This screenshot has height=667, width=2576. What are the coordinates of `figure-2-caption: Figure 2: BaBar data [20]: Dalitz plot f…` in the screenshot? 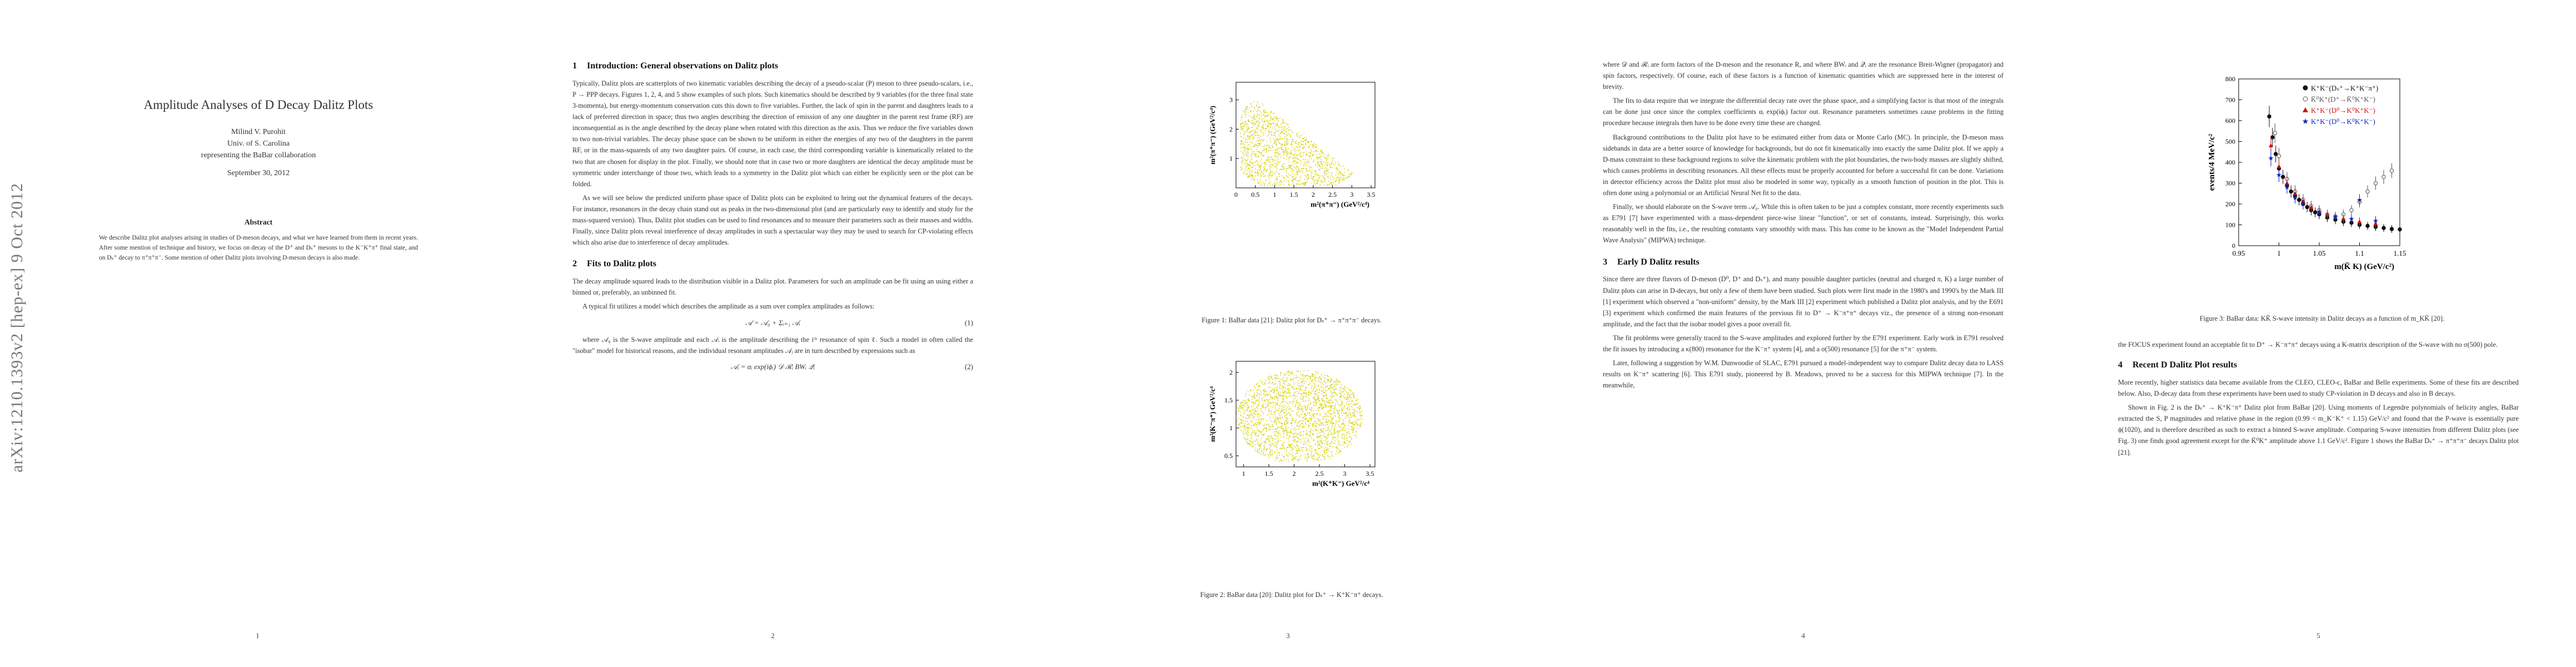 It's located at (1291, 595).